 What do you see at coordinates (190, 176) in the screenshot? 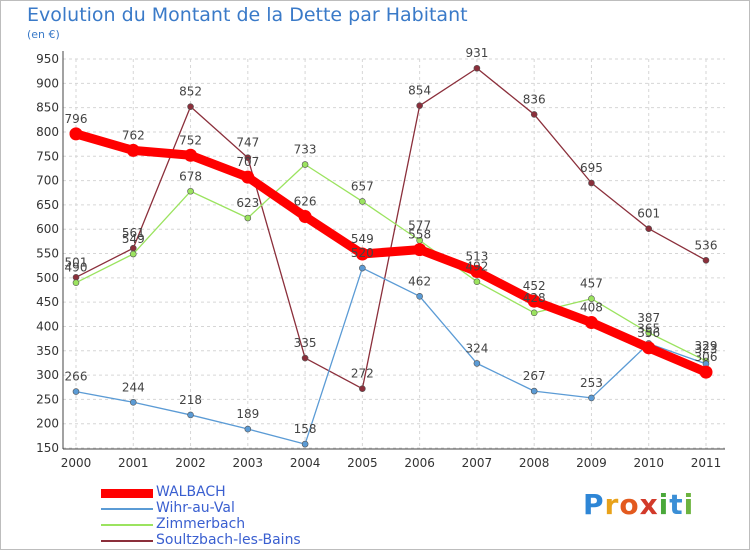
I see `data-label: 678` at bounding box center [190, 176].